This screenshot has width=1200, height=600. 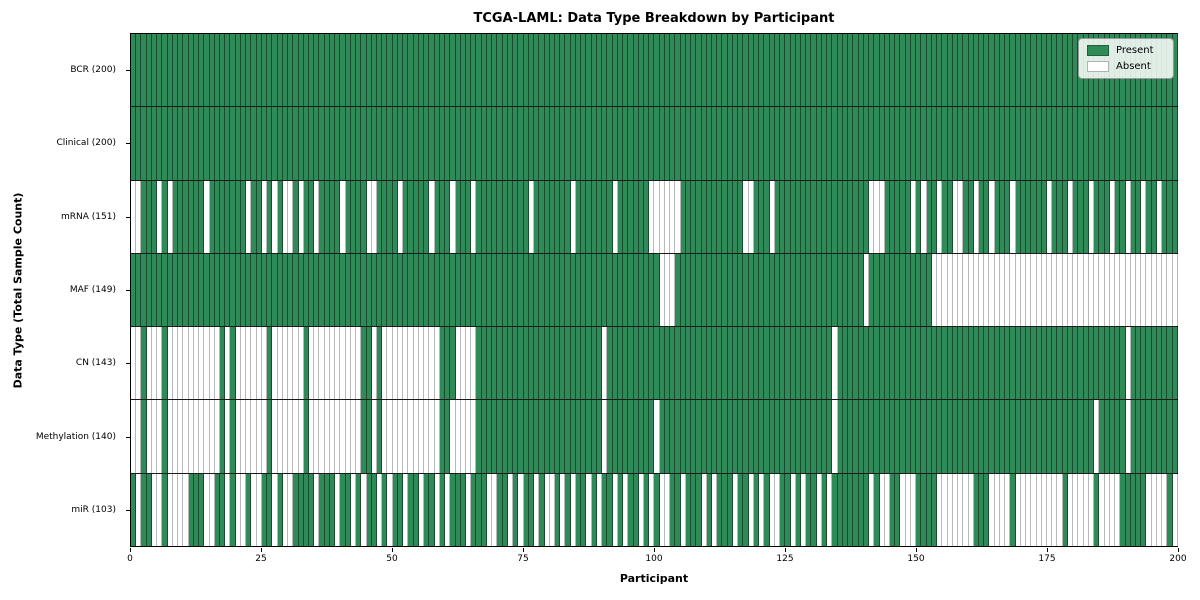 What do you see at coordinates (1047, 559) in the screenshot?
I see `x-tick-label: 175` at bounding box center [1047, 559].